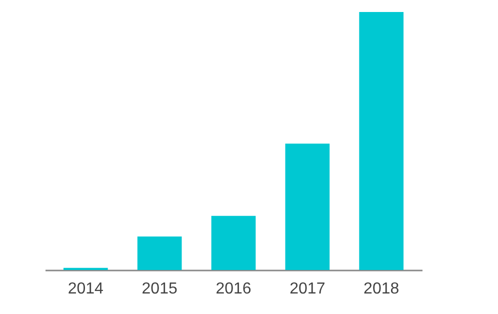 Image resolution: width=498 pixels, height=314 pixels. What do you see at coordinates (160, 289) in the screenshot?
I see `x-tick-label: 2015` at bounding box center [160, 289].